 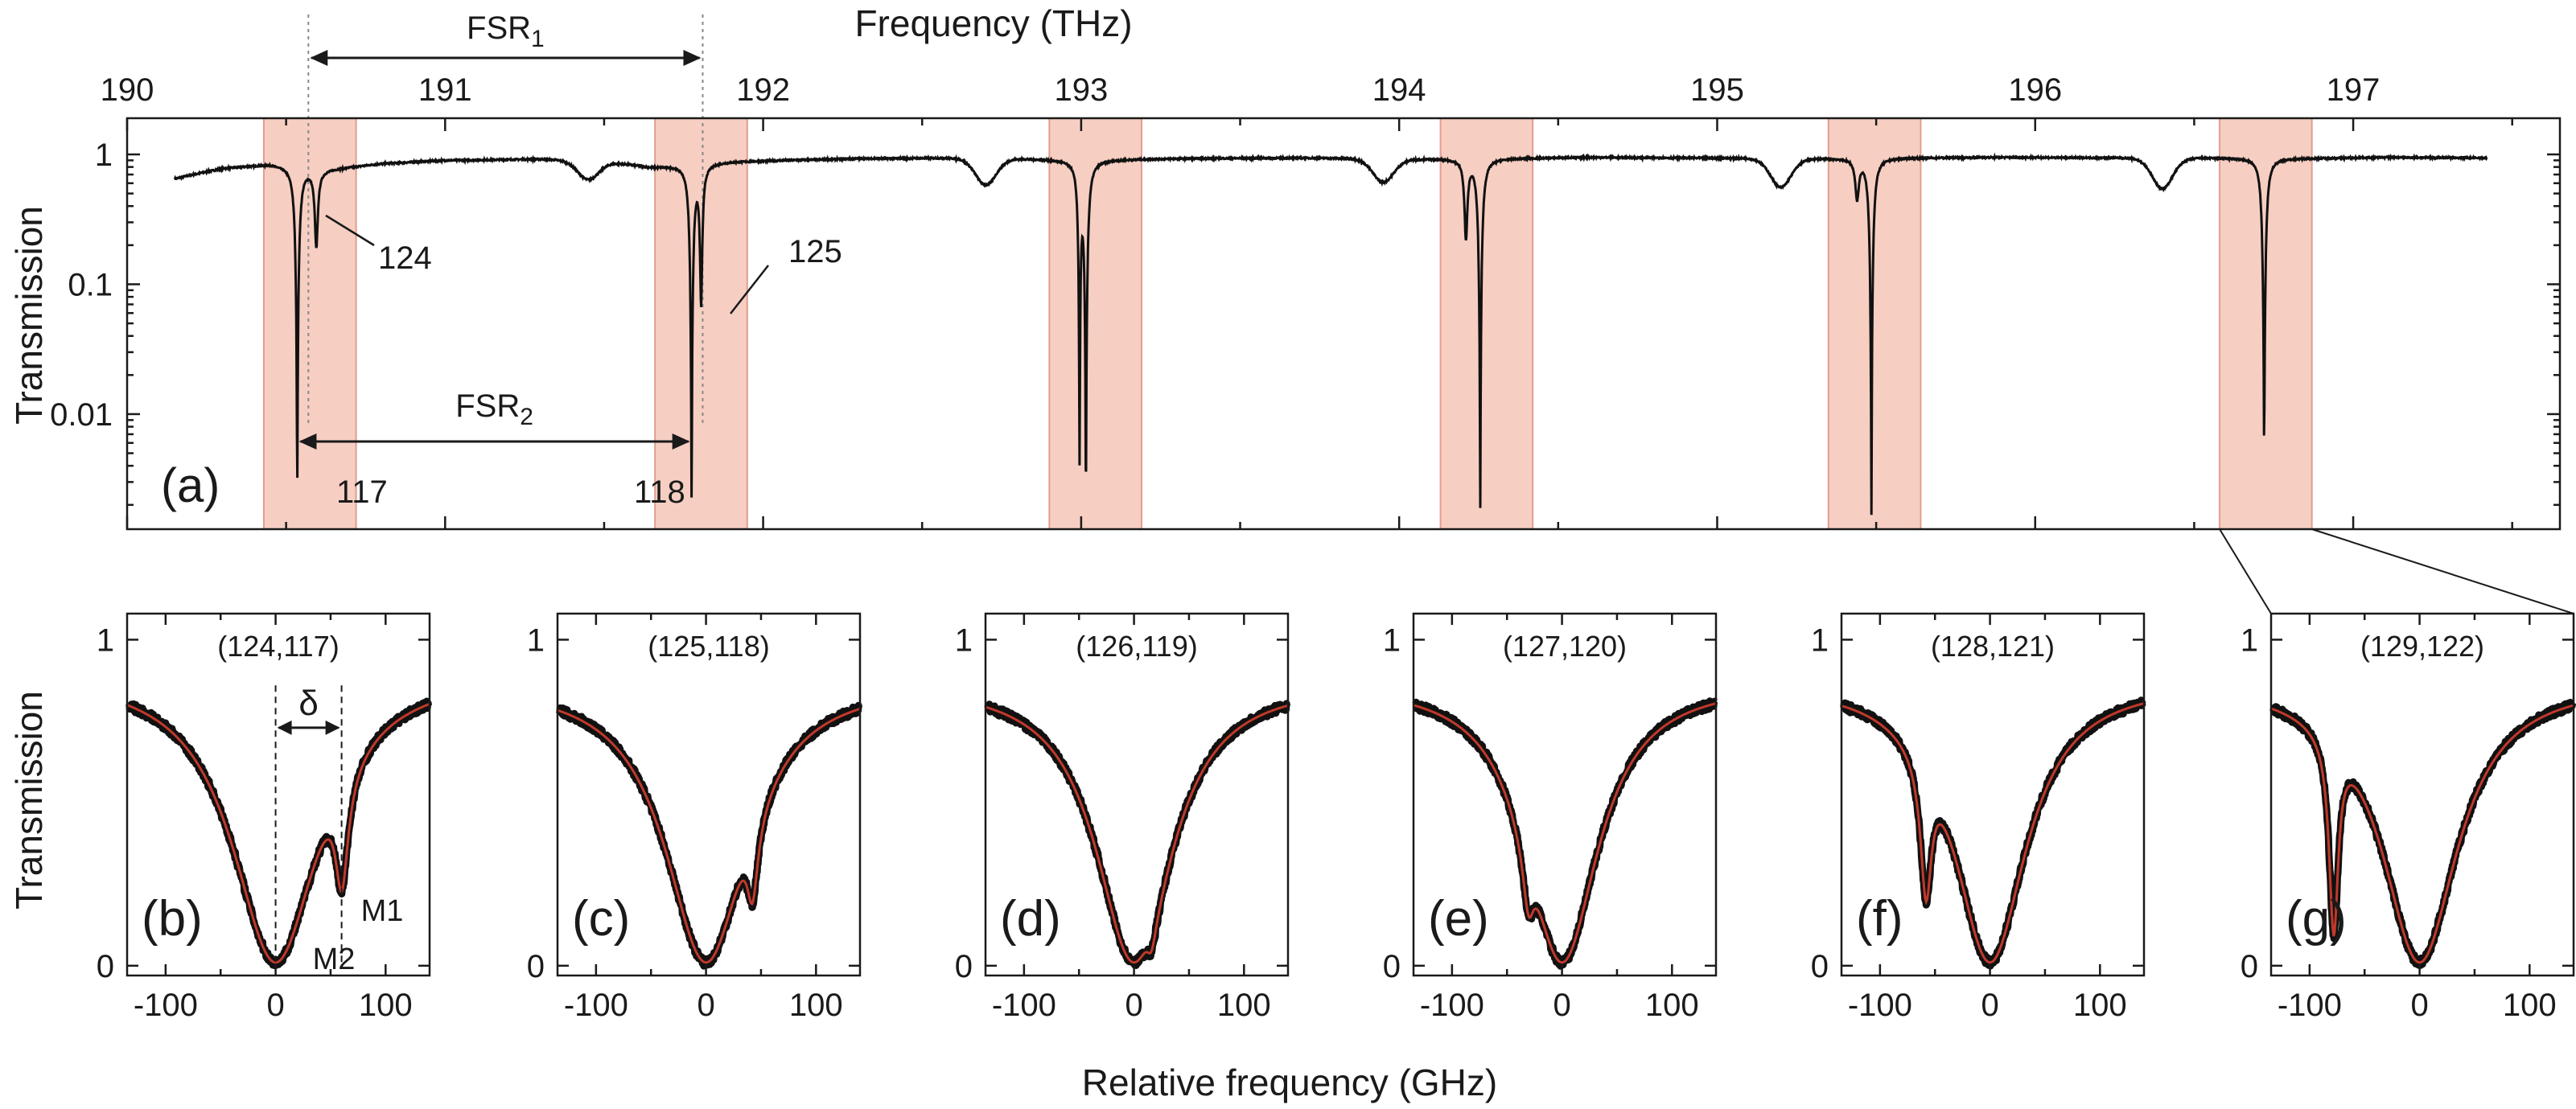 I want to click on panel-f: -100 0 100 0 1 (128,121) (f), so click(x=1978, y=818).